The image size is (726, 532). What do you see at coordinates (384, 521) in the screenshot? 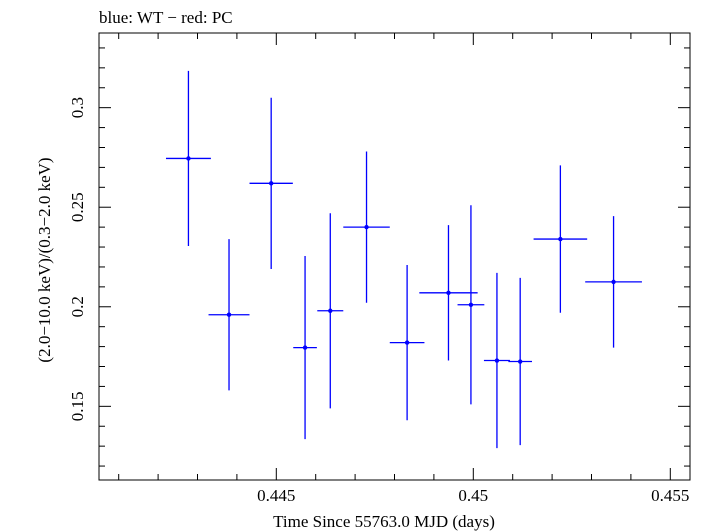
I see `x-axis-label: Time Since 55763.0 MJD (days)` at bounding box center [384, 521].